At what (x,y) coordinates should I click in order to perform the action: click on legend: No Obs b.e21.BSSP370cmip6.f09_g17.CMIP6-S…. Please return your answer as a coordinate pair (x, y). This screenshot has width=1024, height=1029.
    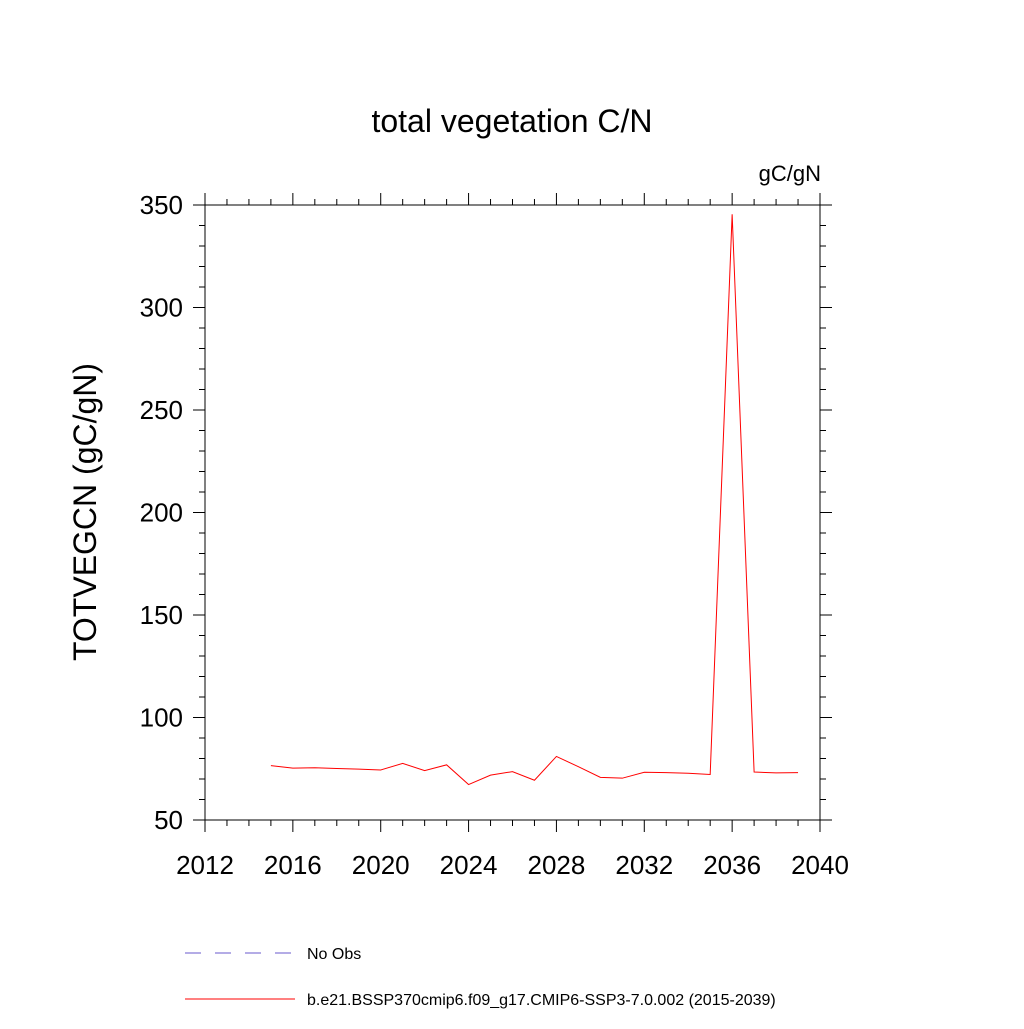
    Looking at the image, I should click on (480, 977).